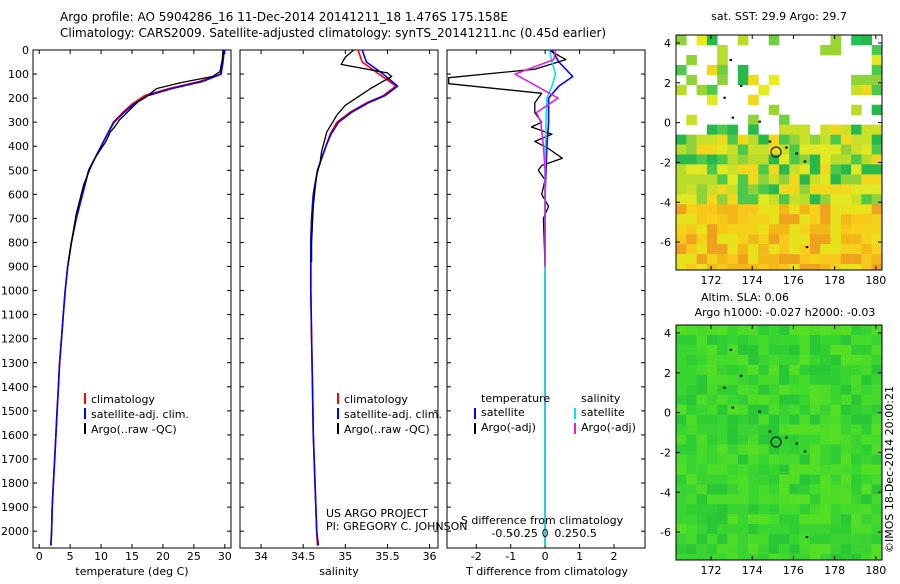 This screenshot has width=900, height=584. I want to click on x2-tick-label: 0.25, so click(566, 533).